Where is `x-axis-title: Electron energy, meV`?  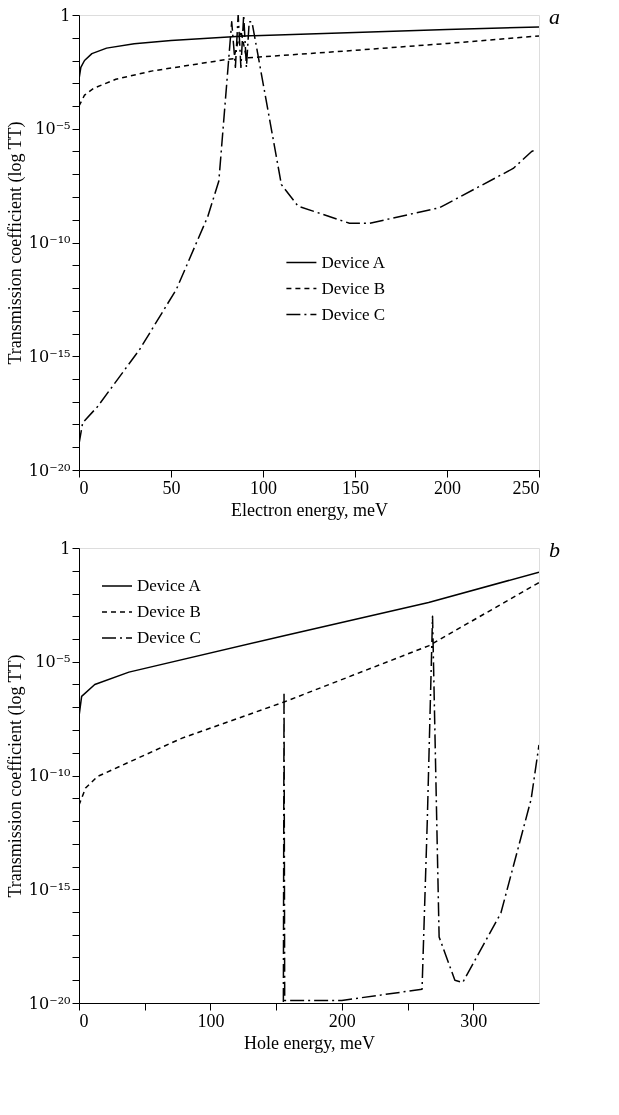
x-axis-title: Electron energy, meV is located at coordinates (309, 509).